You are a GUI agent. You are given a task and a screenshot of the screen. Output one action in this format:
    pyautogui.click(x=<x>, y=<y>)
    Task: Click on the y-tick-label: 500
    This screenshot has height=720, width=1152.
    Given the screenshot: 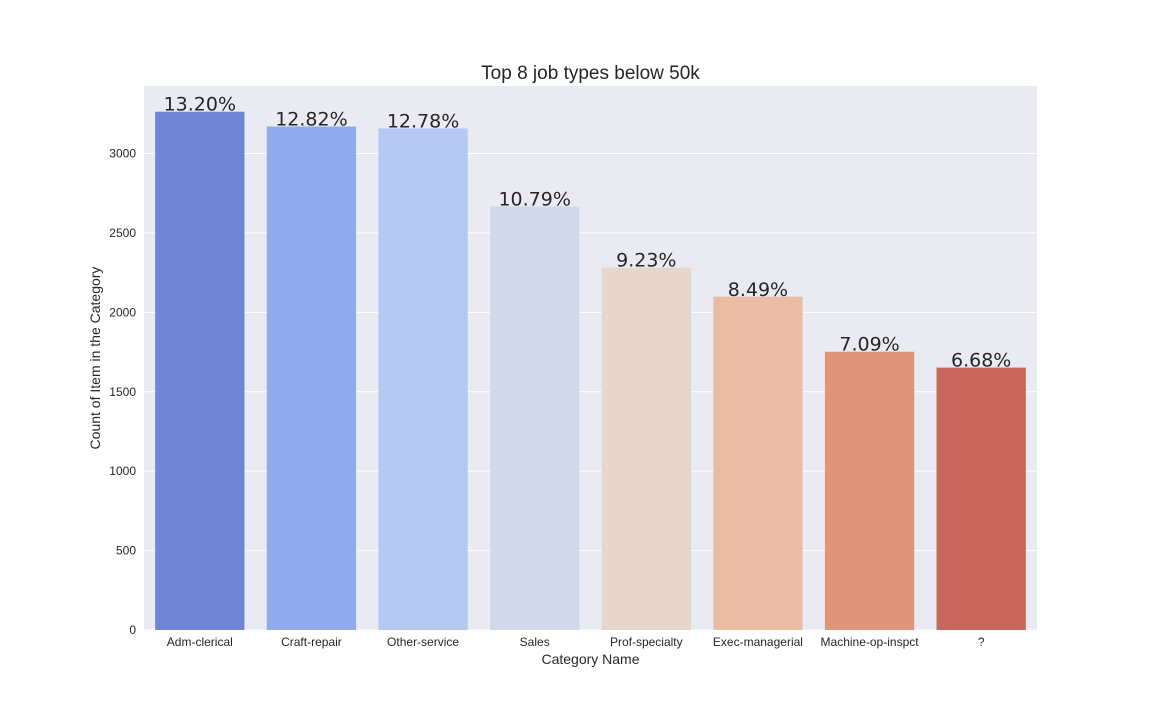 What is the action you would take?
    pyautogui.click(x=126, y=551)
    